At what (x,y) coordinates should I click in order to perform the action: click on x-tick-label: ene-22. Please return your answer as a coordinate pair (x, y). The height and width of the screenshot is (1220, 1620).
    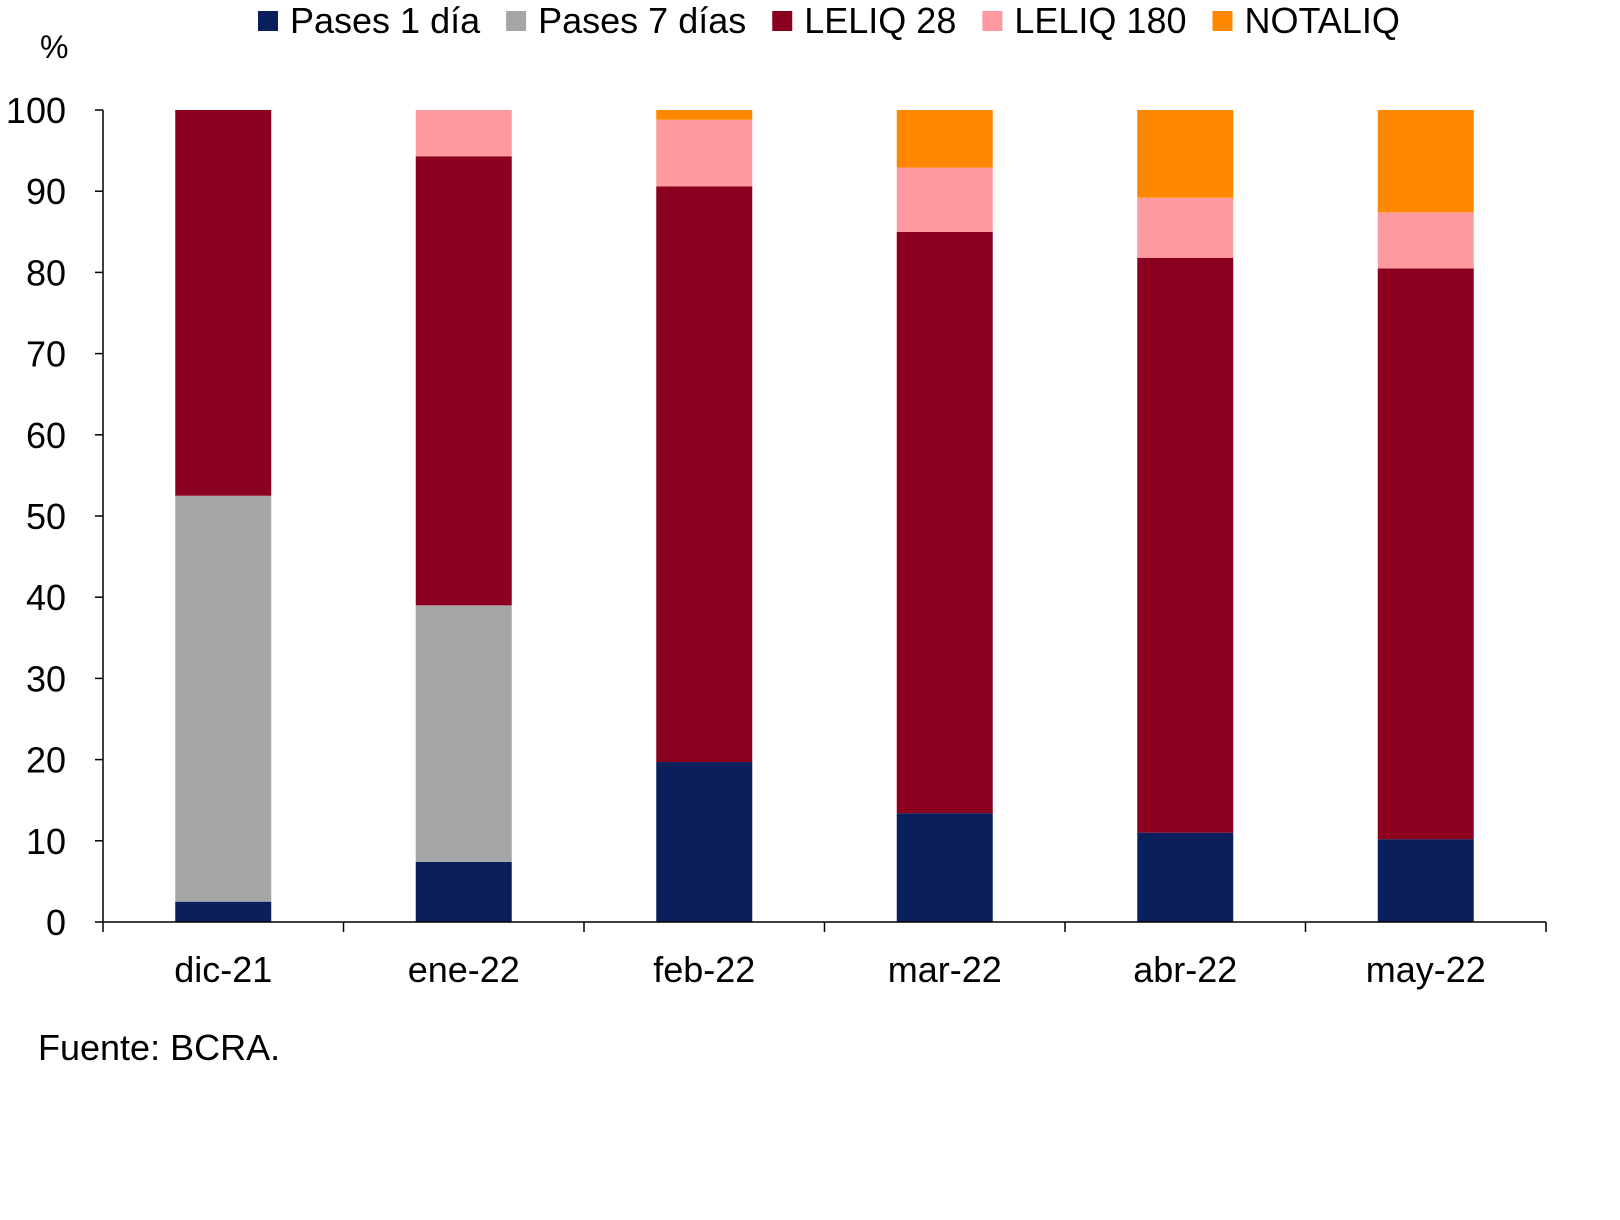
    Looking at the image, I should click on (464, 969).